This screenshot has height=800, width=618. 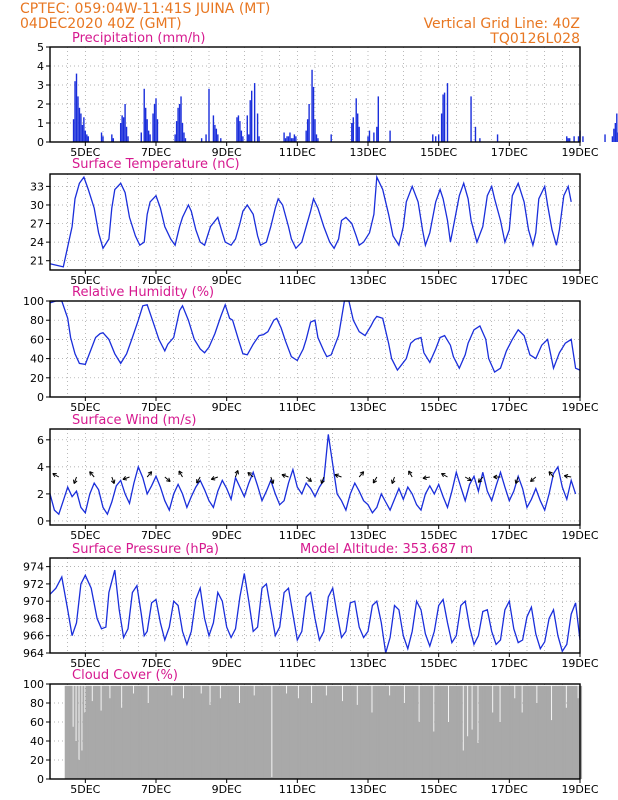 I want to click on panel-frame, so click(x=315, y=94).